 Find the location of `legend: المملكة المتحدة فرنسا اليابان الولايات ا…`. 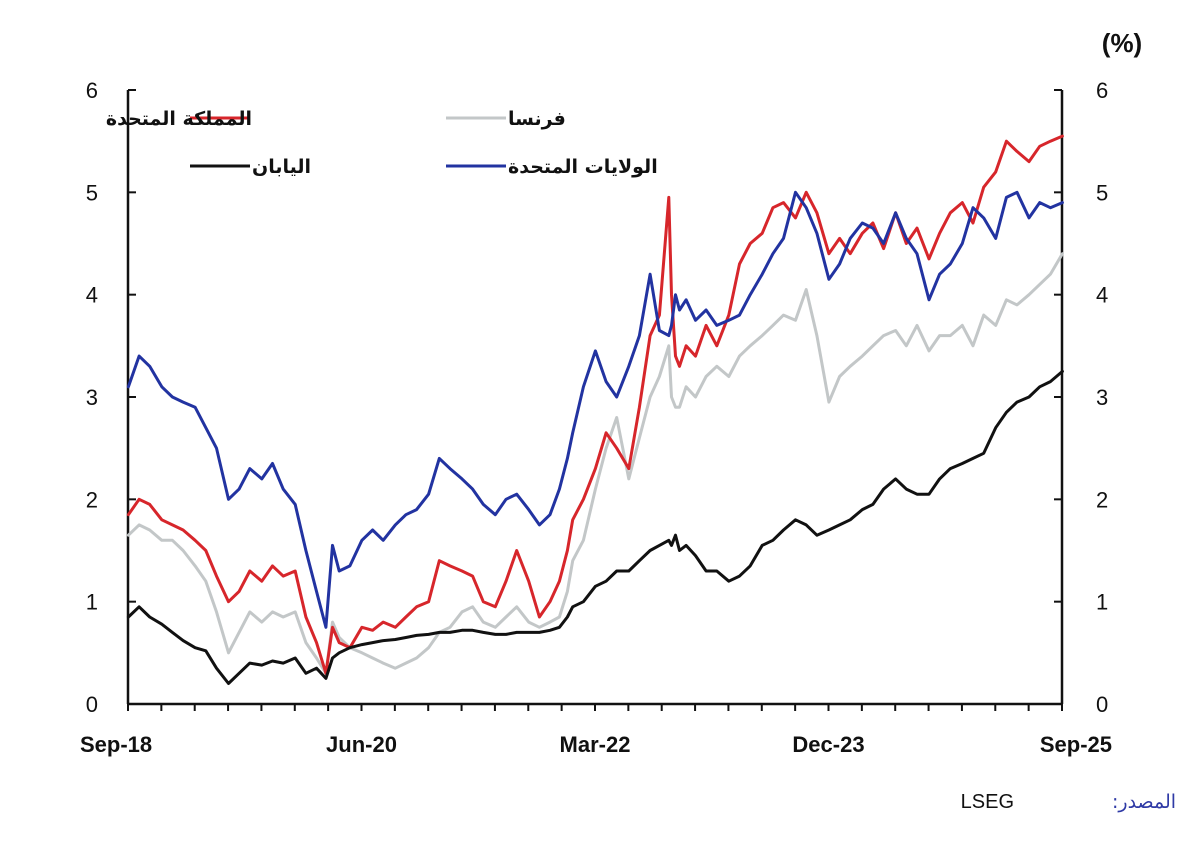

legend: المملكة المتحدة فرنسا اليابان الولايات ا… is located at coordinates (382, 143).